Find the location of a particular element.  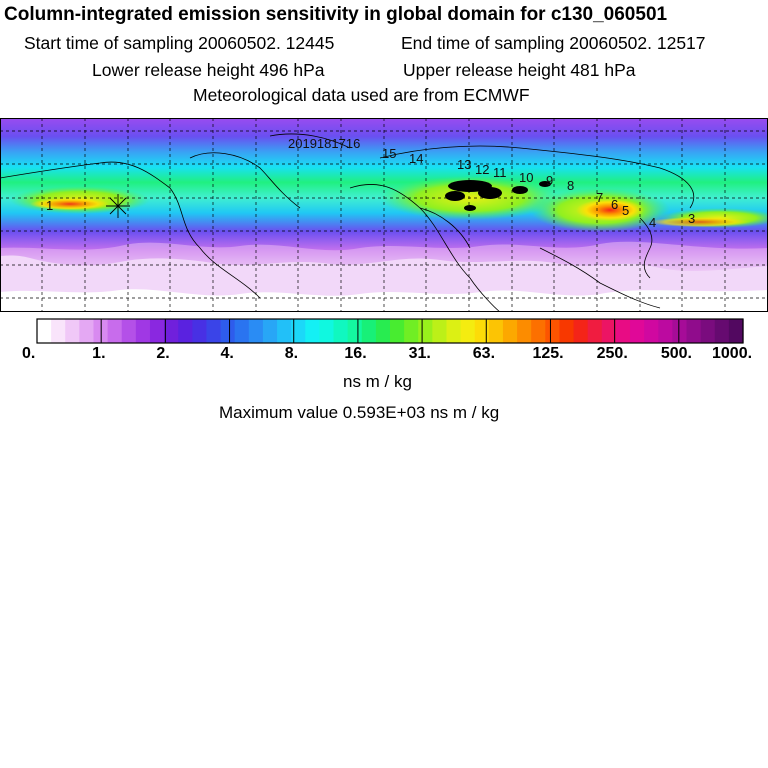

trajectory-label: 5 is located at coordinates (625, 210).